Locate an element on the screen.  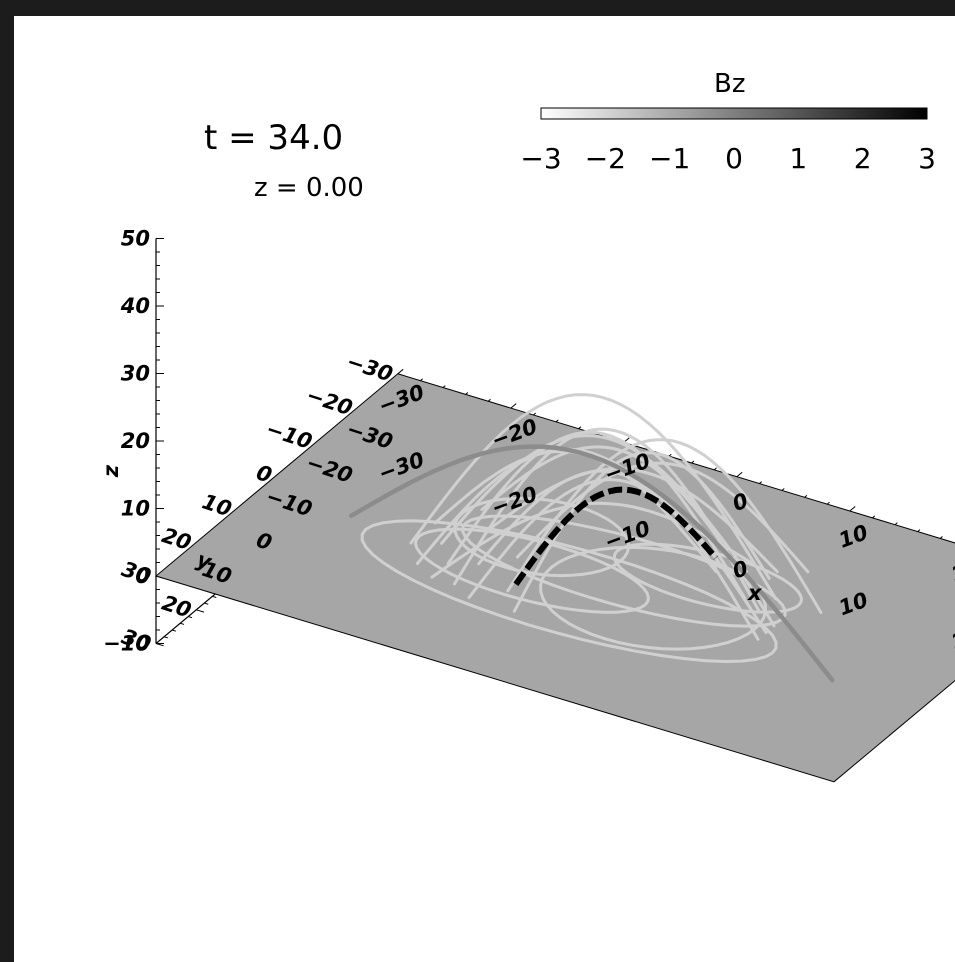
x-axis-label: x is located at coordinates (755, 593).